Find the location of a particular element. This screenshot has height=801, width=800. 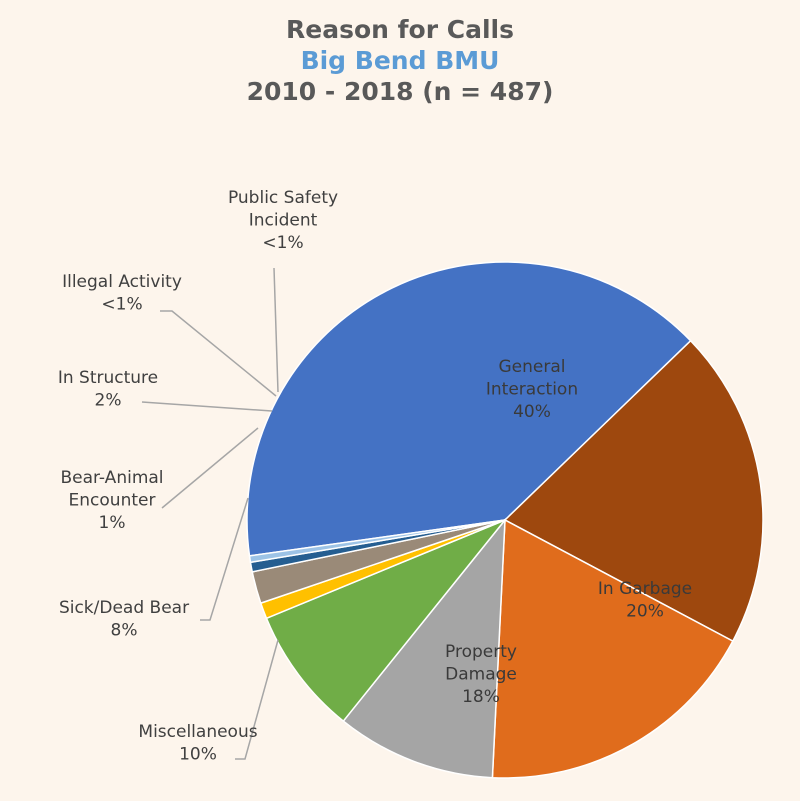

chart-title: Reason for Calls is located at coordinates (400, 29).